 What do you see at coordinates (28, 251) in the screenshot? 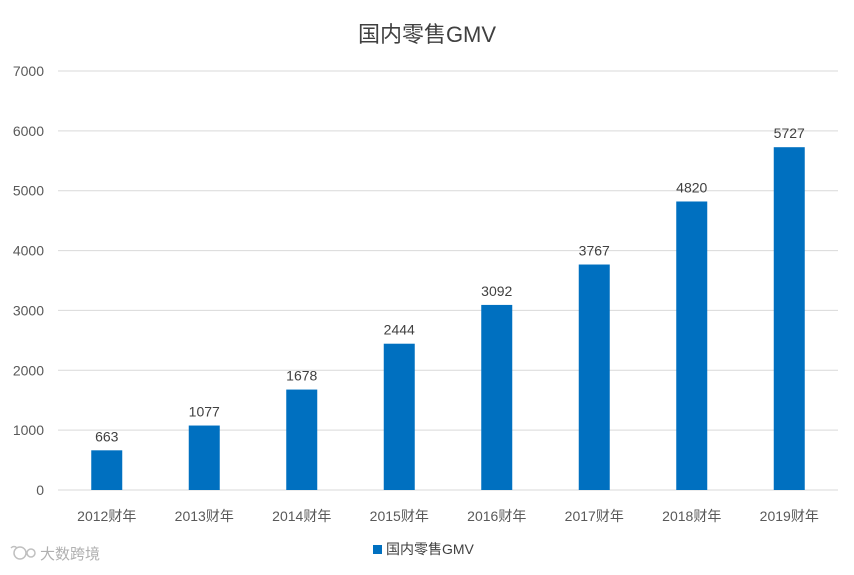
I see `y-tick-label: 4000` at bounding box center [28, 251].